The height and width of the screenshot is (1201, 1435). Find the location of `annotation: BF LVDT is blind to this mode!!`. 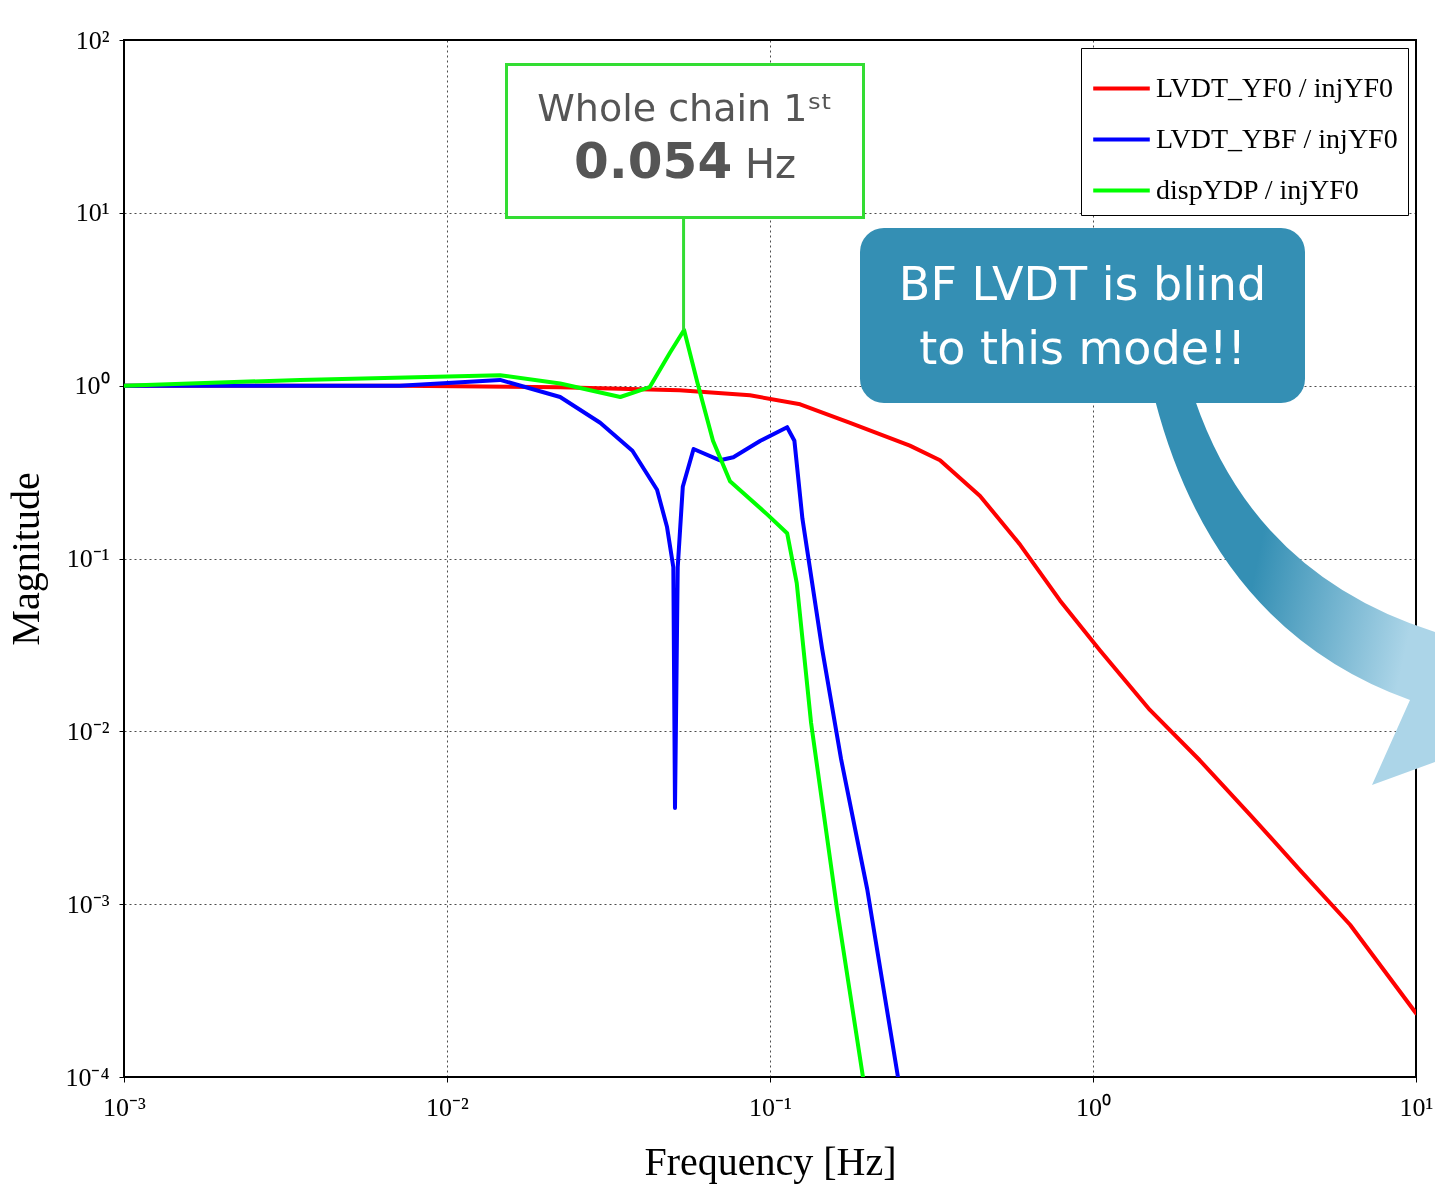

annotation: BF LVDT is blind to this mode!! is located at coordinates (1082, 315).